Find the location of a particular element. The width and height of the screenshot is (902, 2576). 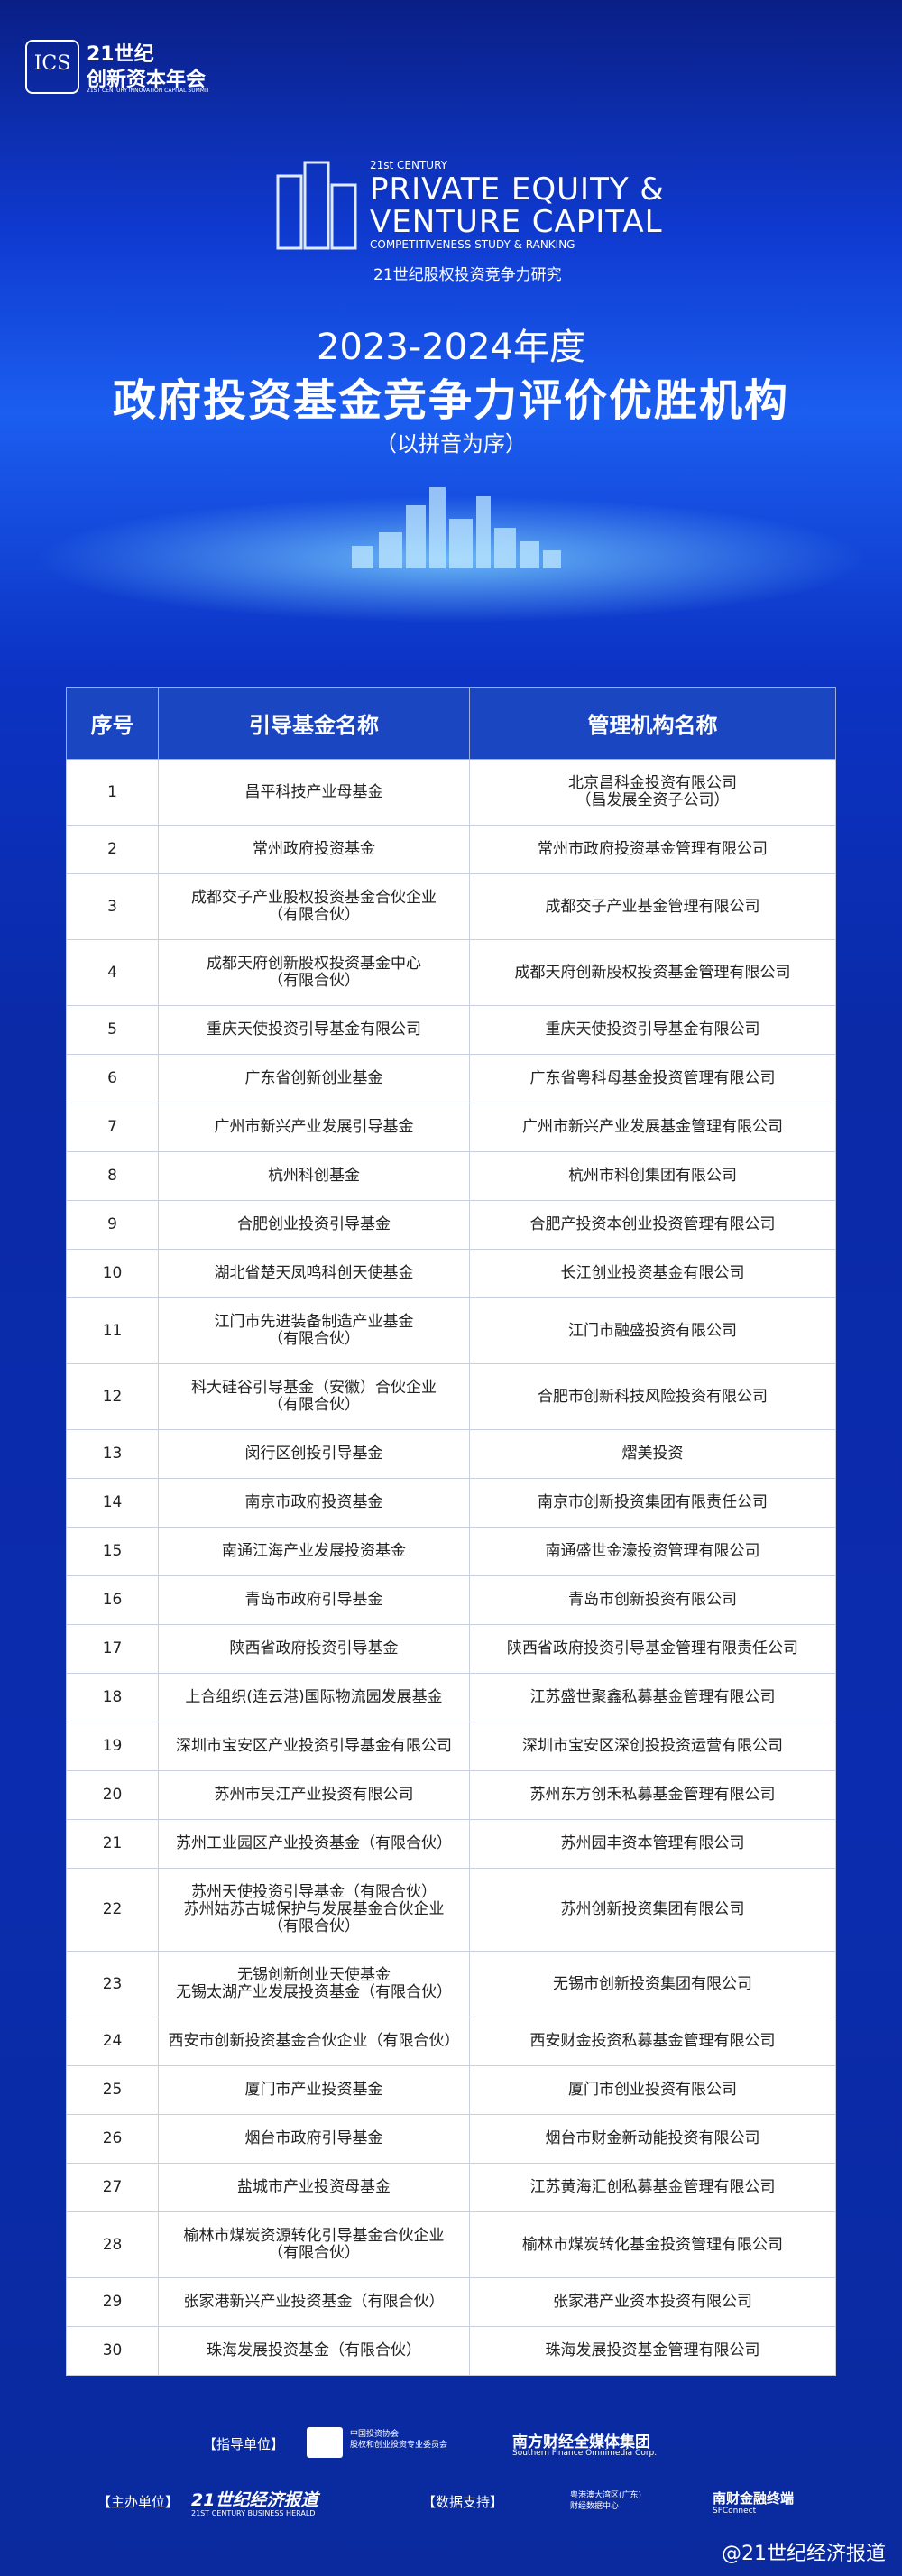

table-cell: 闵行区创投引导基金 is located at coordinates (314, 1454).